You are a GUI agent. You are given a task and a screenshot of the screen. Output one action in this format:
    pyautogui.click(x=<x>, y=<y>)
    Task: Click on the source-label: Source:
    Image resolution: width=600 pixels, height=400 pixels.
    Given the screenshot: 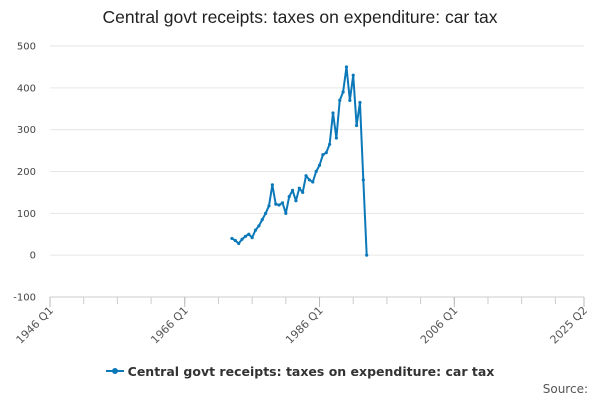 What is the action you would take?
    pyautogui.click(x=565, y=389)
    